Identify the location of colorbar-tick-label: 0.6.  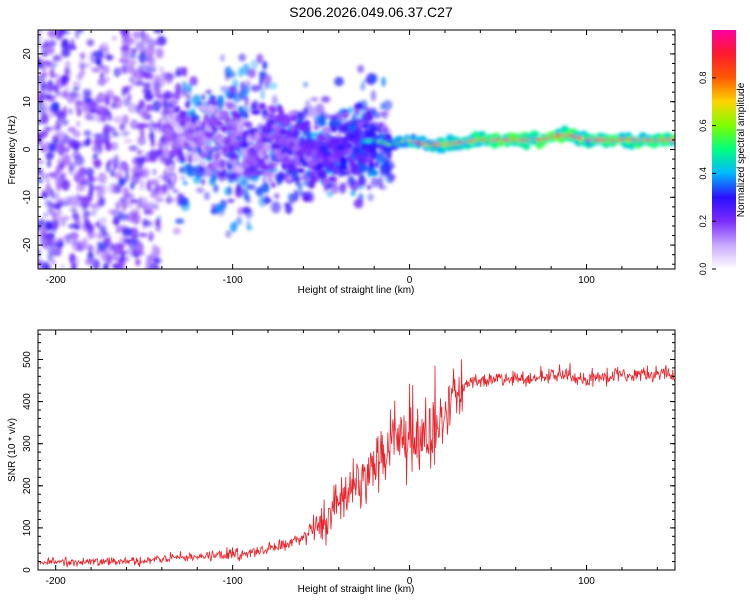
(703, 125).